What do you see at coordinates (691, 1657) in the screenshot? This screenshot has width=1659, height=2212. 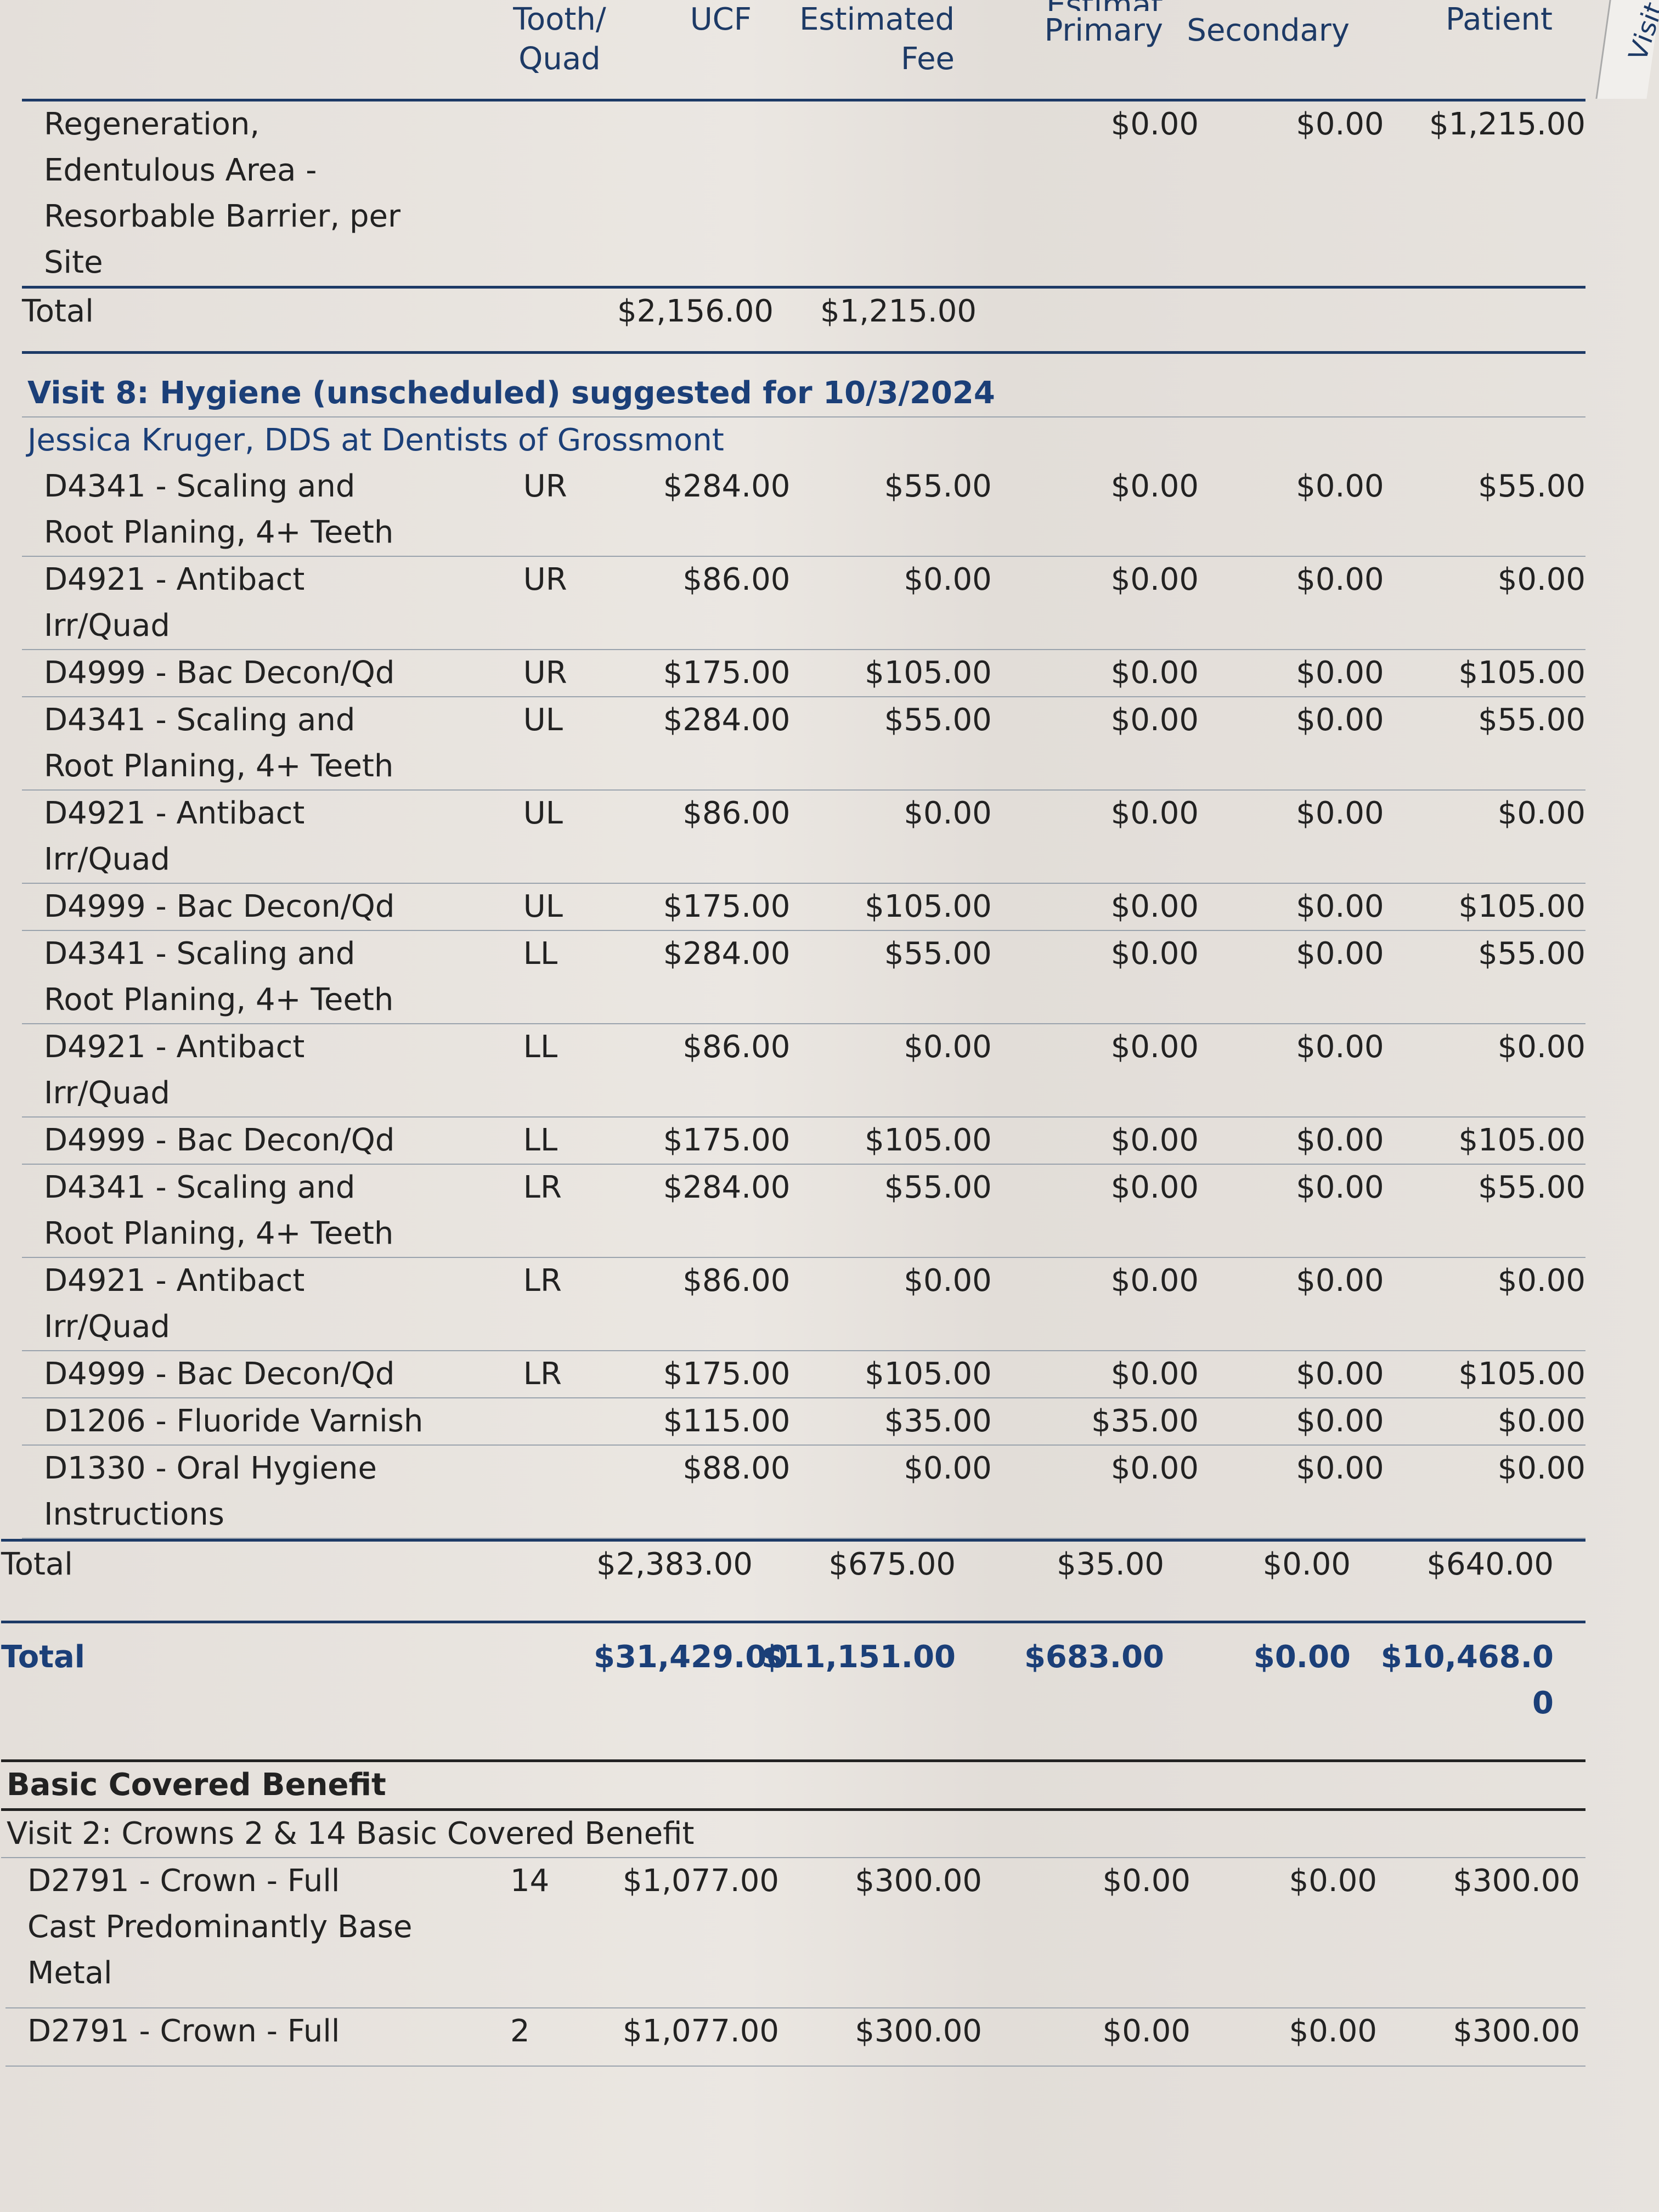 I see `total-ucf: $31,429.00` at bounding box center [691, 1657].